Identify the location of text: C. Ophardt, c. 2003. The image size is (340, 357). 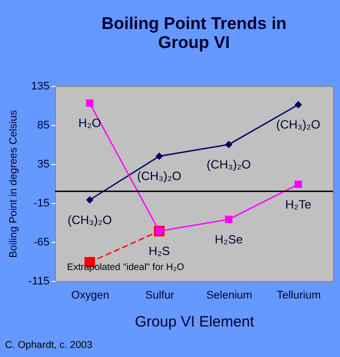
(49, 345).